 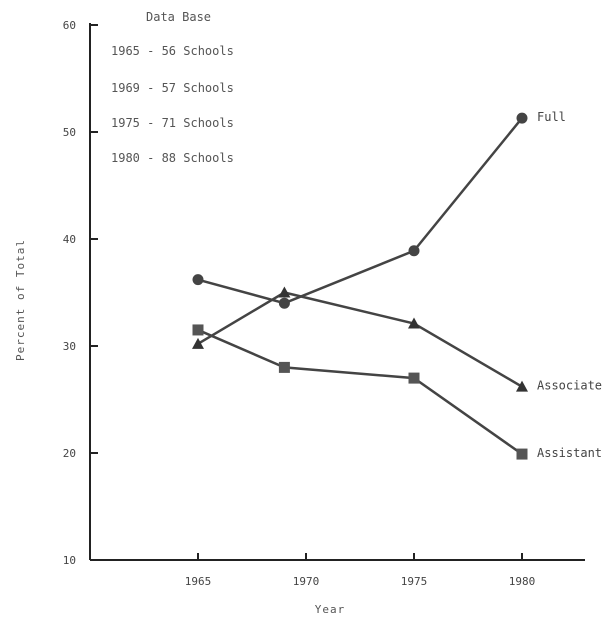 I want to click on y-tick-label: 60, so click(x=69, y=25).